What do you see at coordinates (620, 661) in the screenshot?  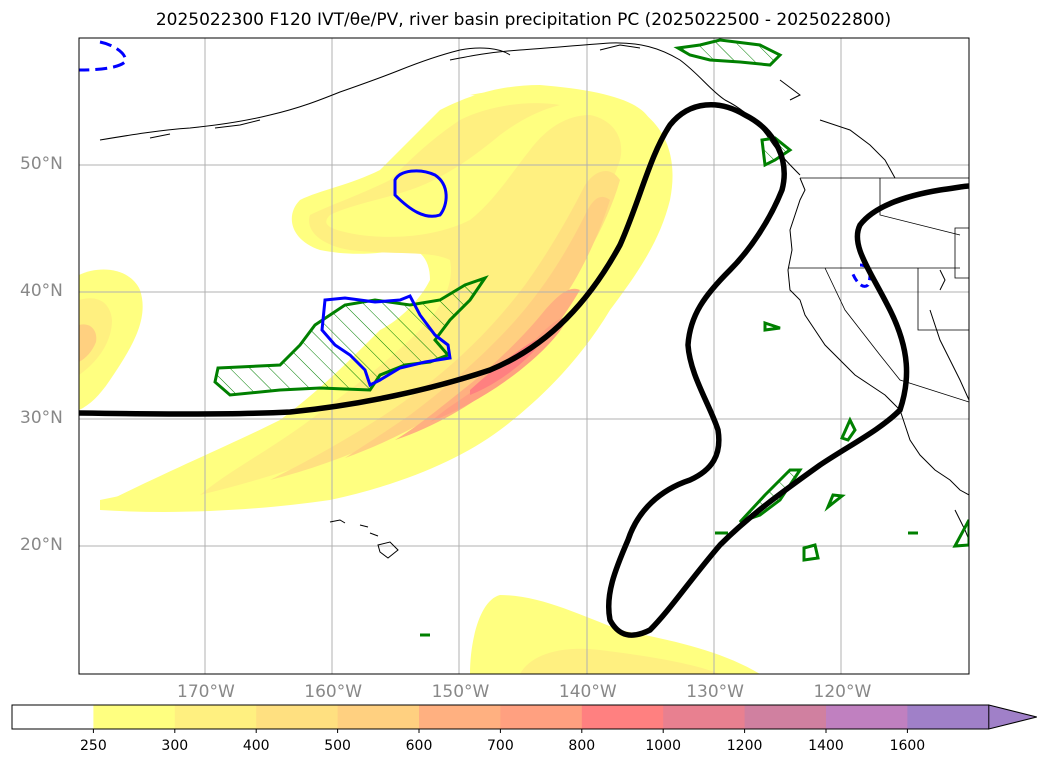 I see `ivt-south-300-region` at bounding box center [620, 661].